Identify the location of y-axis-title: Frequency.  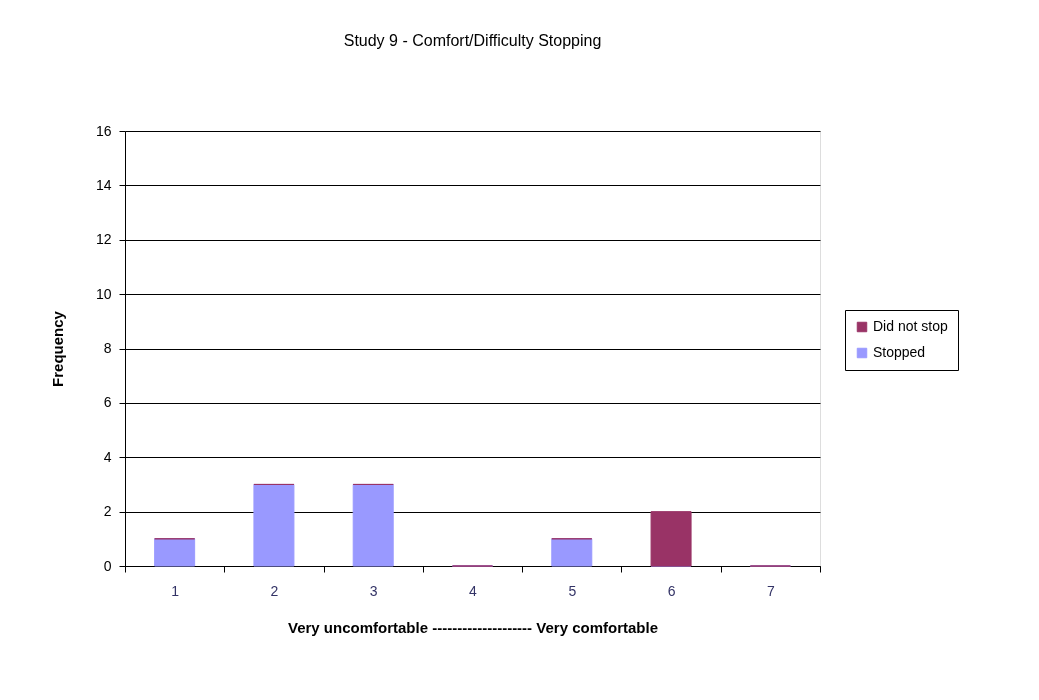
(57, 348).